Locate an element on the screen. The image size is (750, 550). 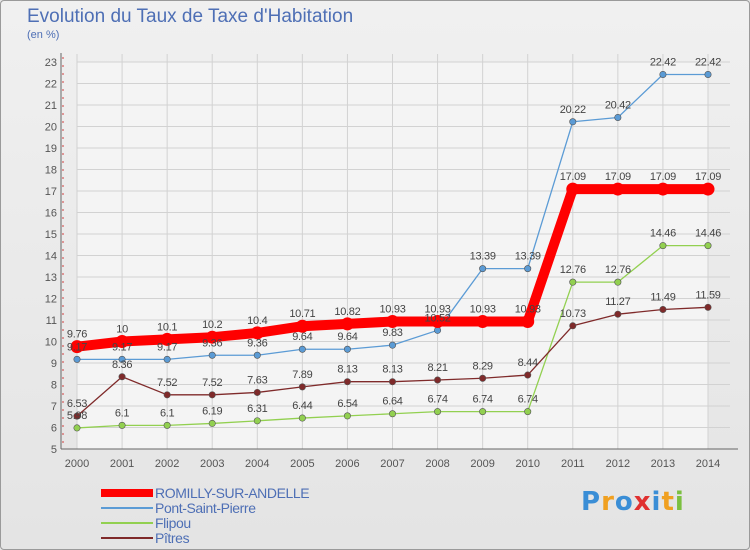
data-label: 22.42 is located at coordinates (663, 62).